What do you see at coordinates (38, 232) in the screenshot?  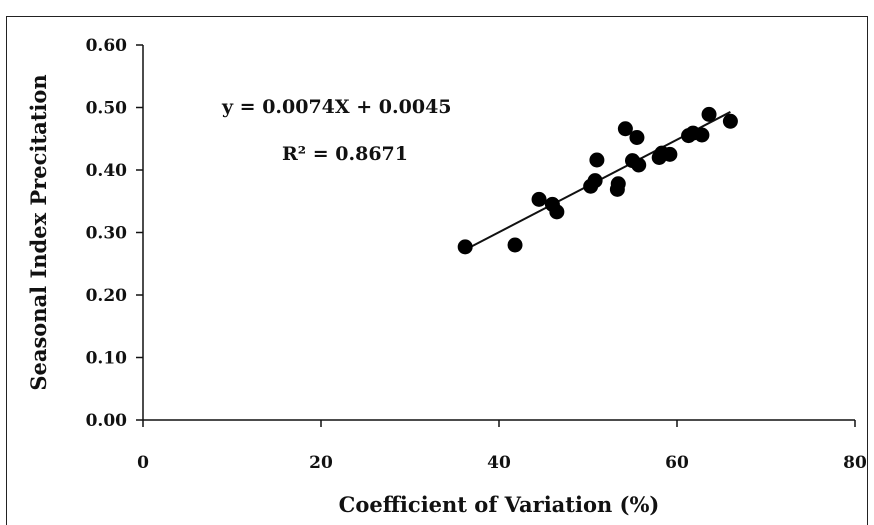 I see `y-axis-title: Seasonal Index Precitation` at bounding box center [38, 232].